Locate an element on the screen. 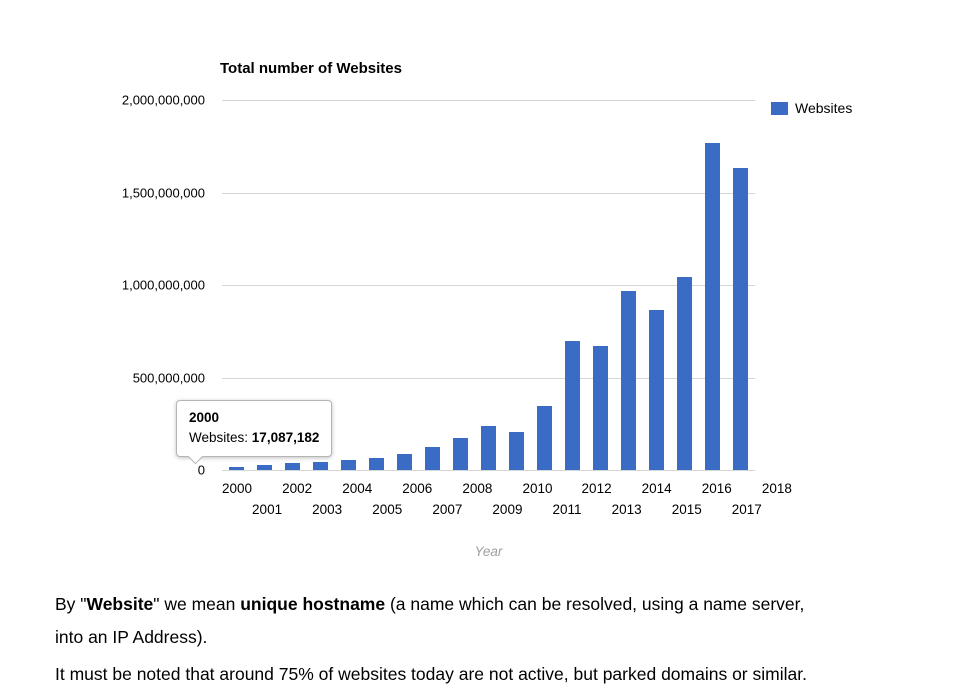 The width and height of the screenshot is (973, 700). bar-rect-2007 is located at coordinates (432, 458).